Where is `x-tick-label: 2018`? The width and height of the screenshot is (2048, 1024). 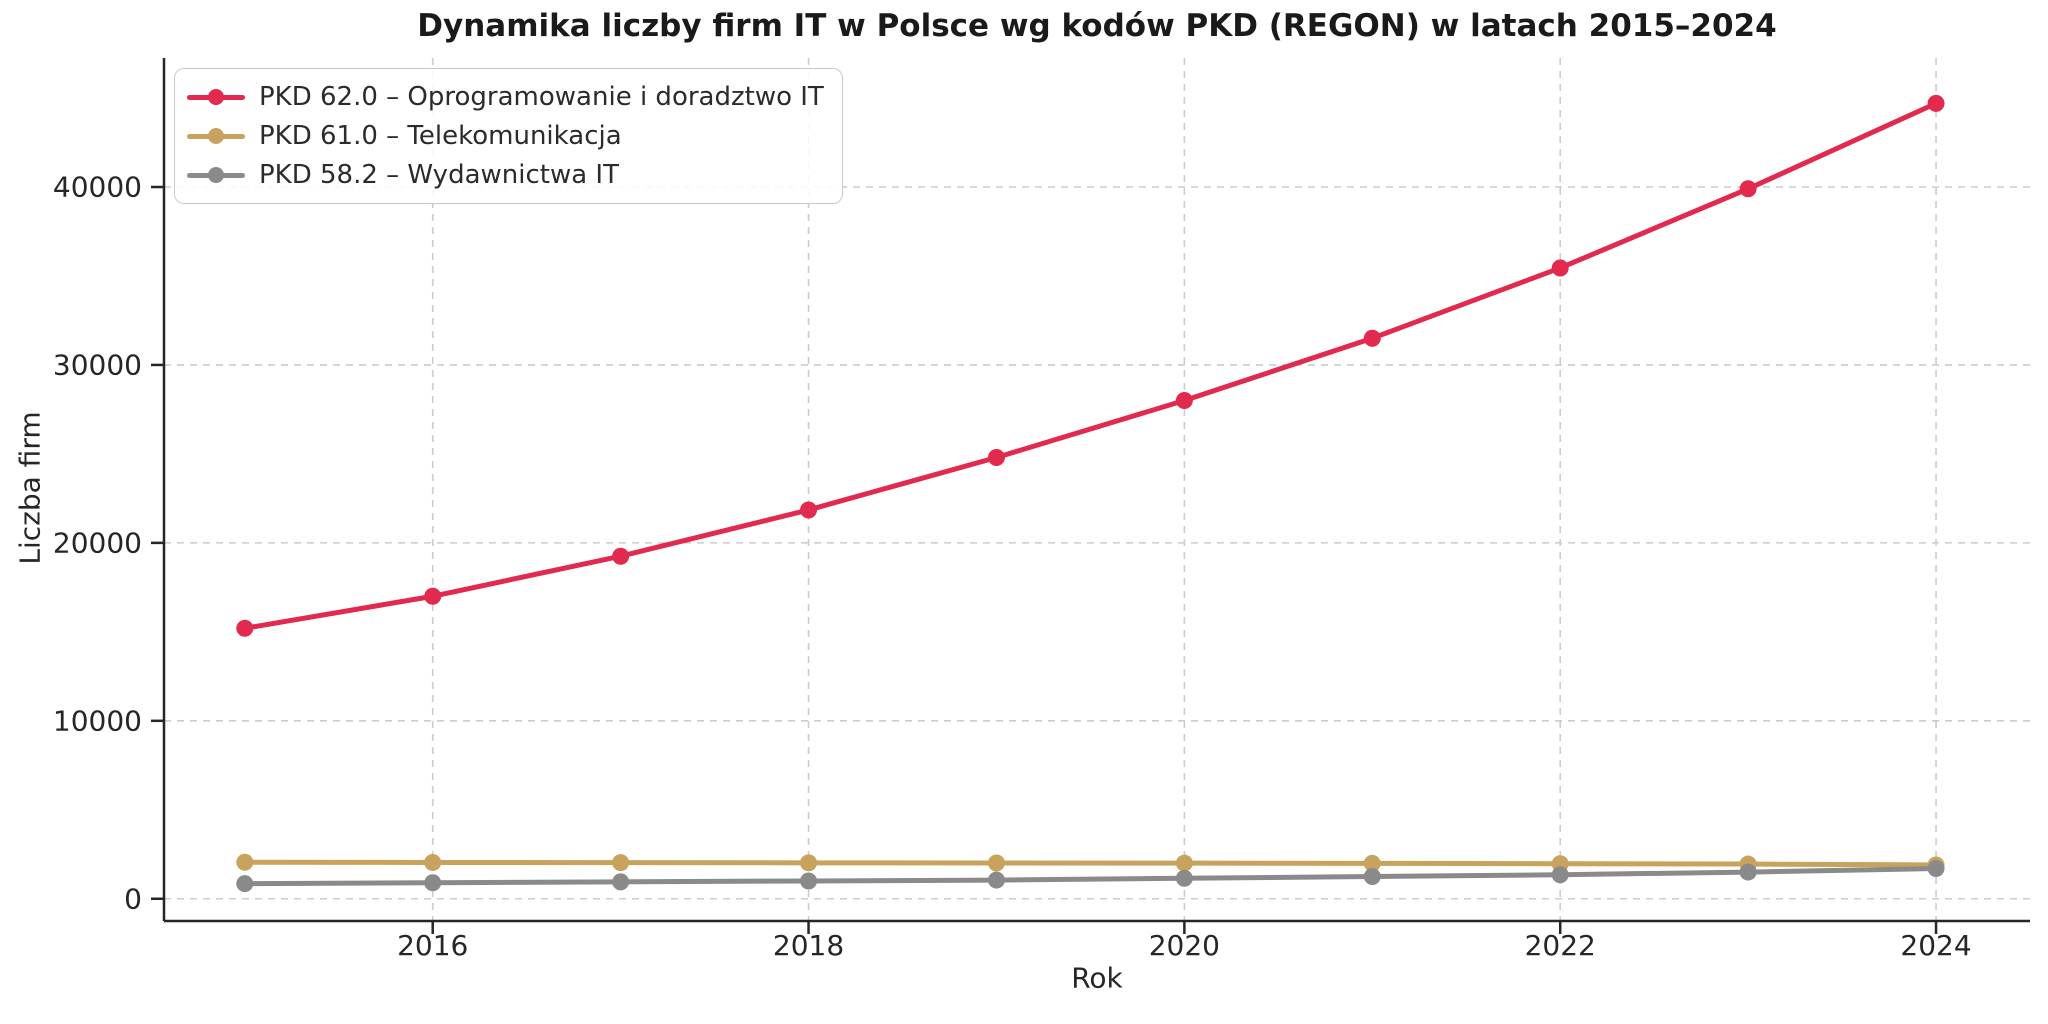 x-tick-label: 2018 is located at coordinates (808, 945).